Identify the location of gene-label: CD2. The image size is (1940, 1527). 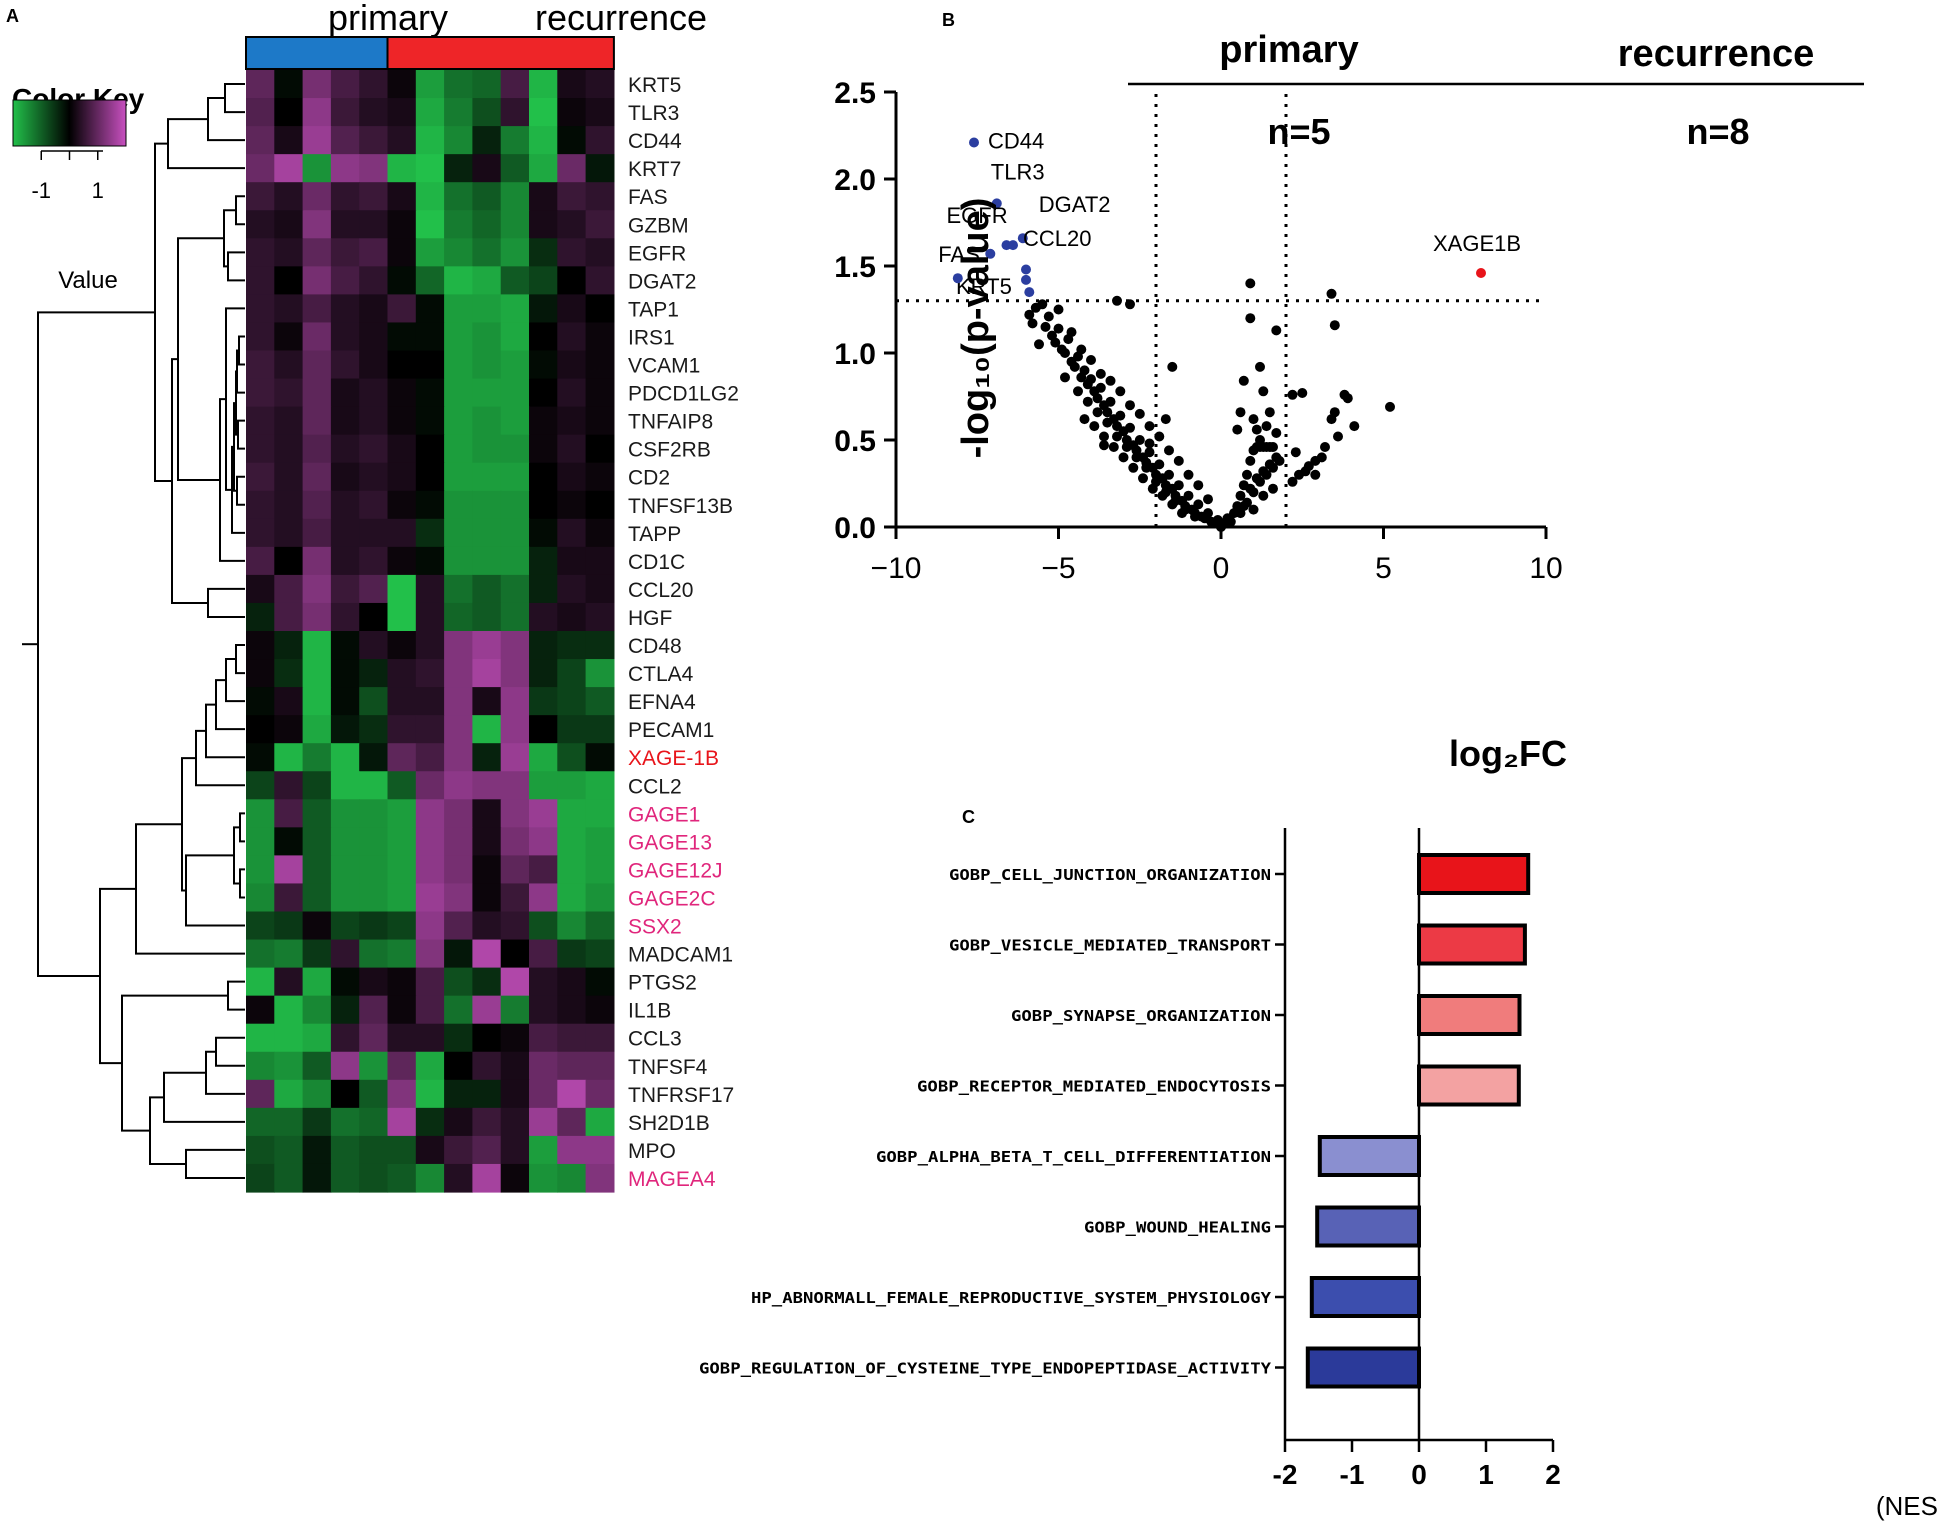
(649, 478).